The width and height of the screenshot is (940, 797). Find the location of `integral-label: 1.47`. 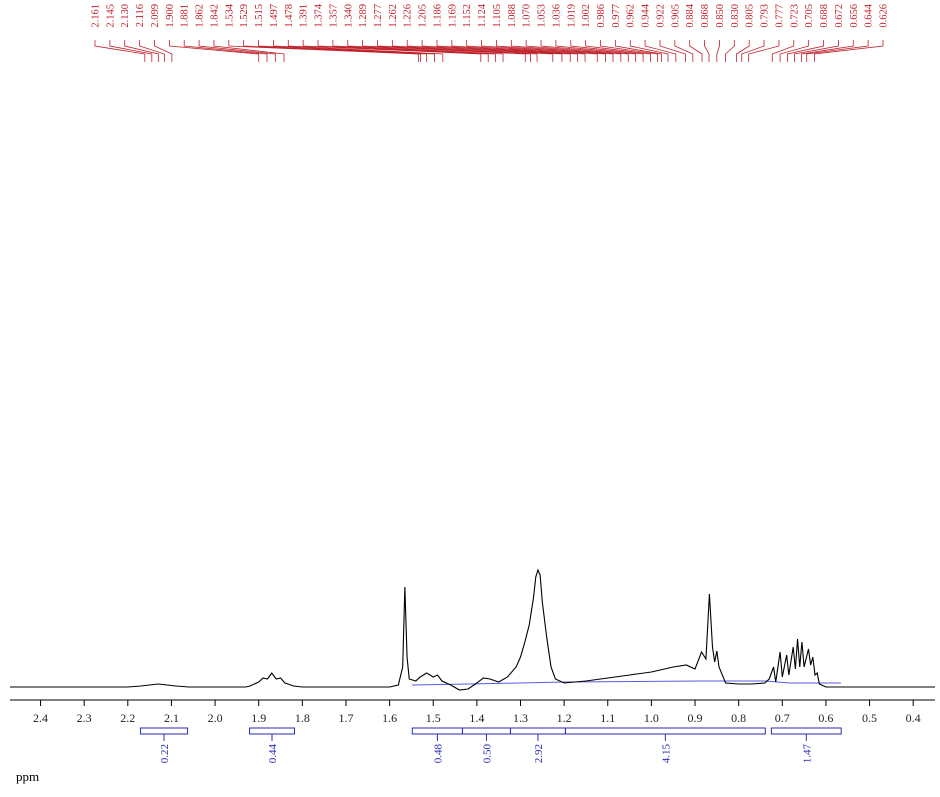

integral-label: 1.47 is located at coordinates (807, 754).